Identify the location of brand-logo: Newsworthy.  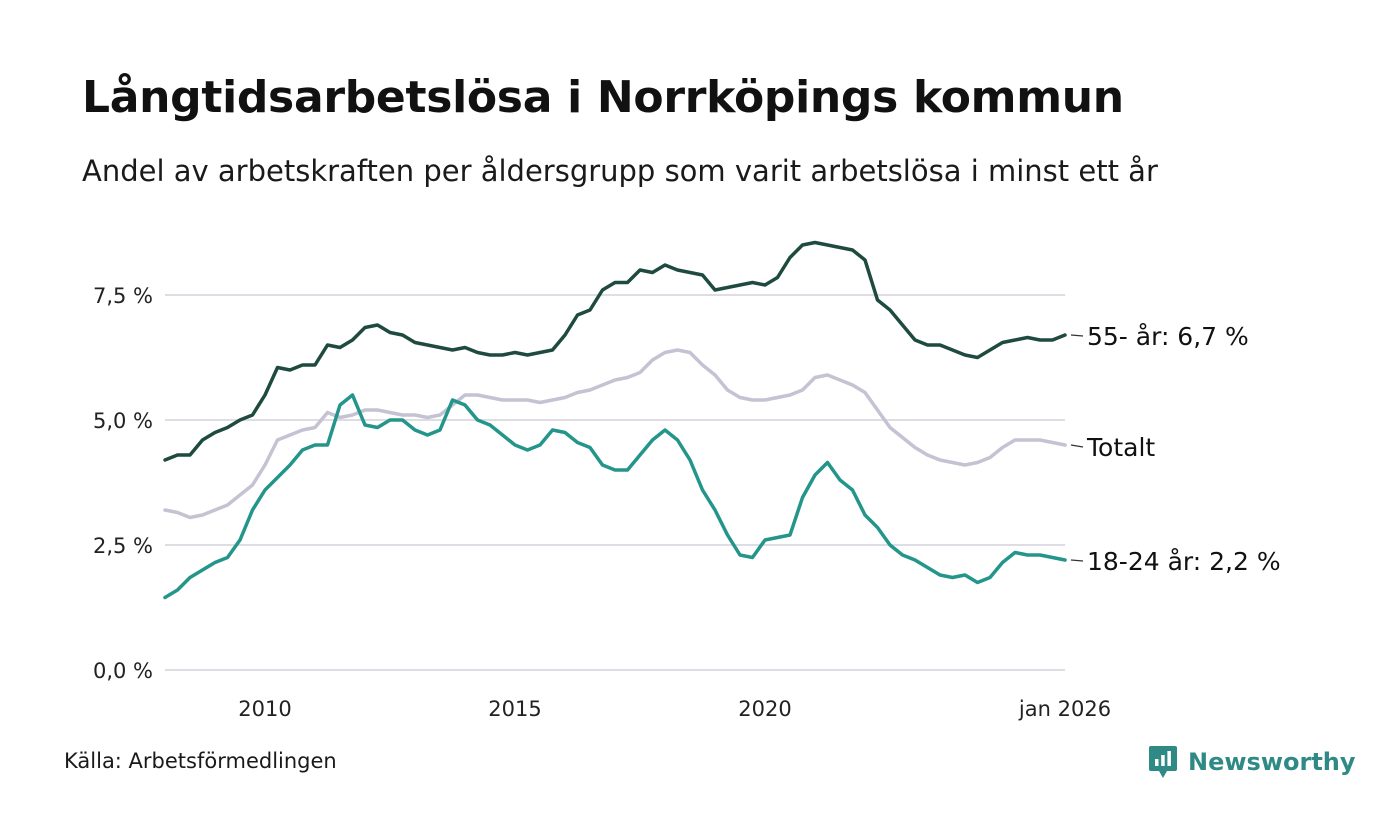
(1252, 762).